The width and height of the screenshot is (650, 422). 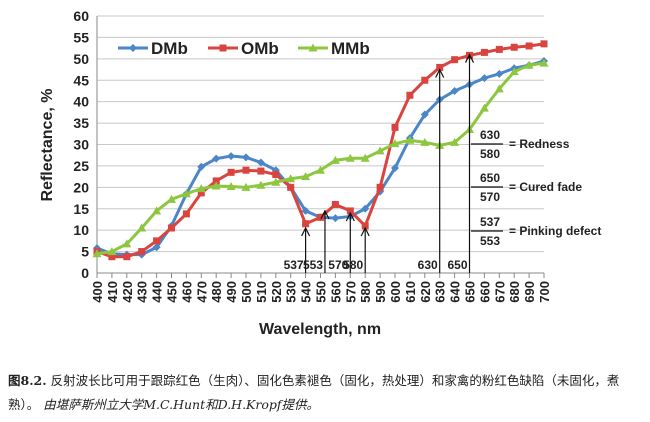 I want to click on x-tick-label: 630, so click(x=440, y=292).